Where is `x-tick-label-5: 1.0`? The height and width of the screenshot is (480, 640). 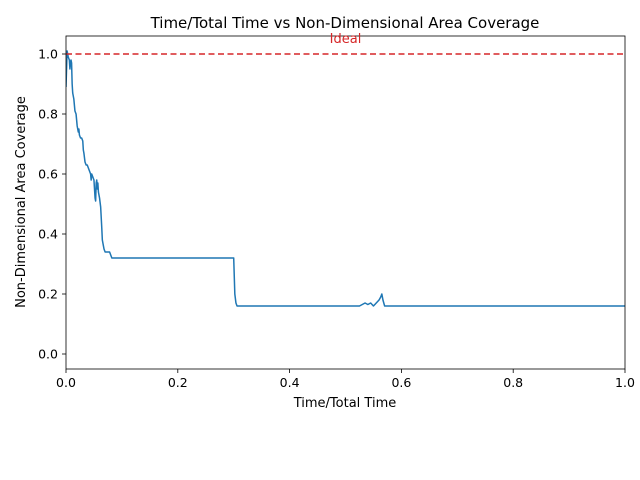
x-tick-label-5: 1.0 is located at coordinates (625, 382).